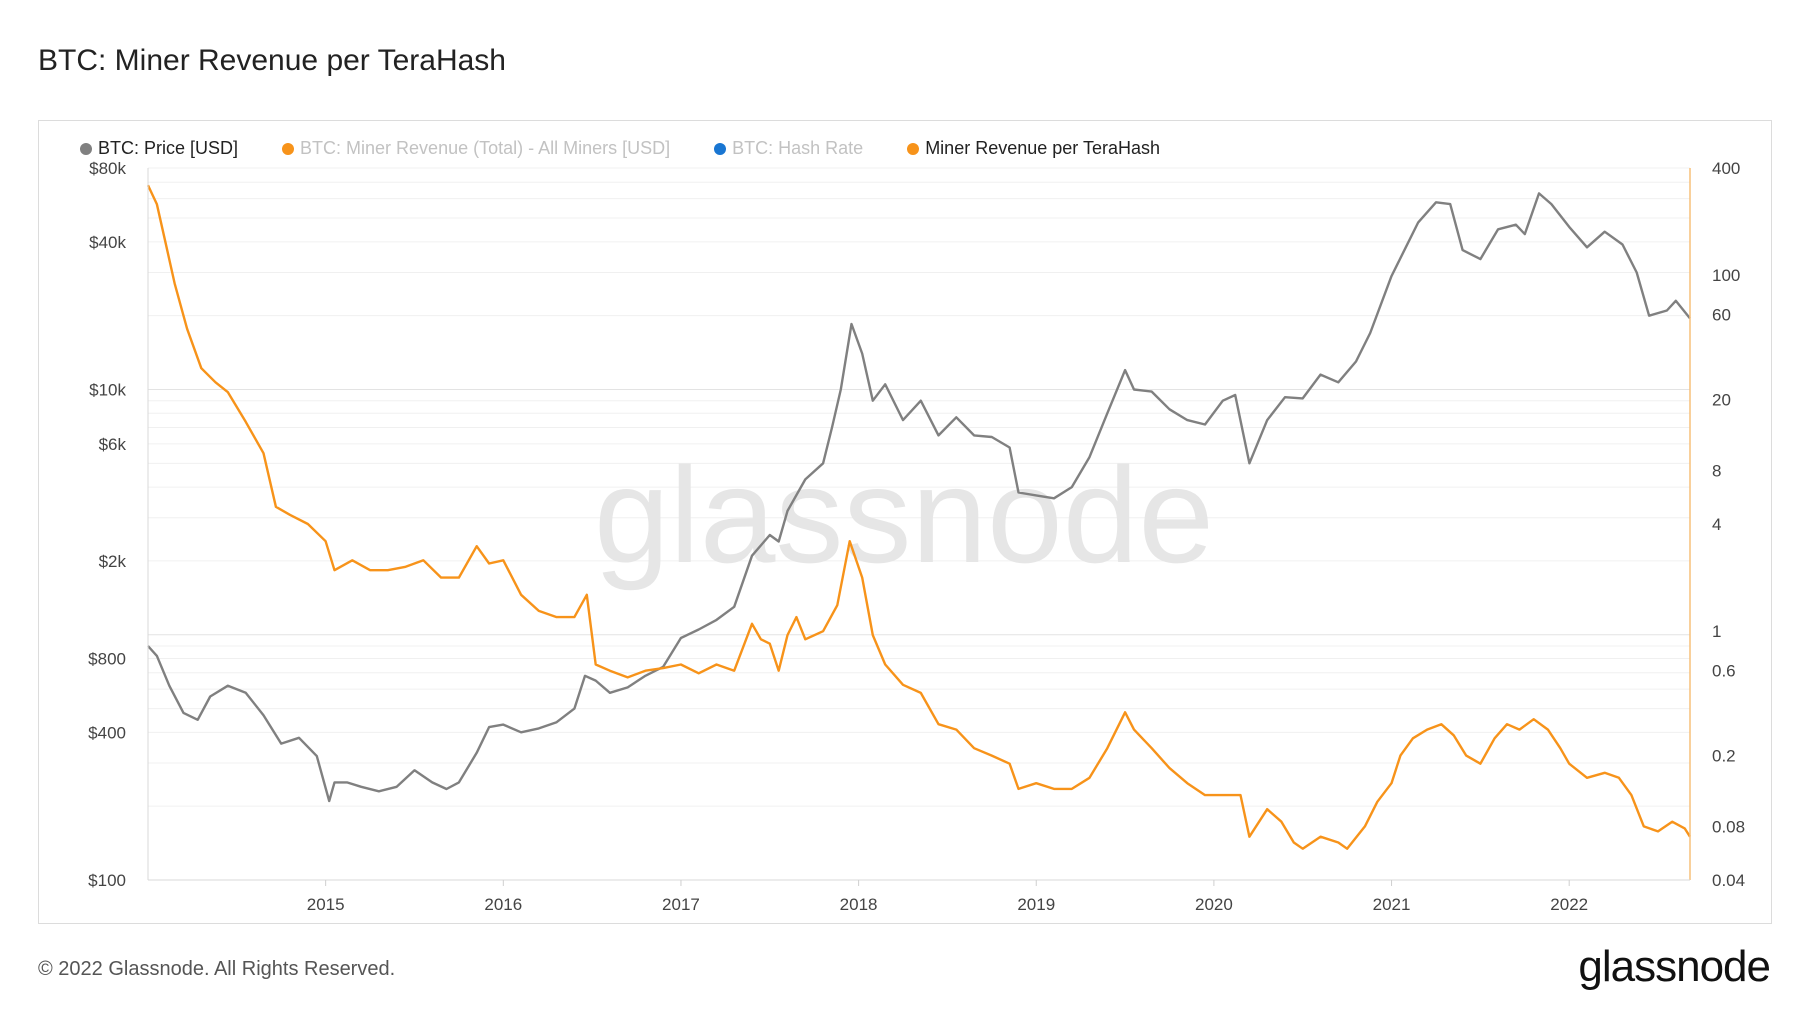 The image size is (1800, 1013). Describe the element at coordinates (326, 904) in the screenshot. I see `x-tick-label: 2015` at that location.